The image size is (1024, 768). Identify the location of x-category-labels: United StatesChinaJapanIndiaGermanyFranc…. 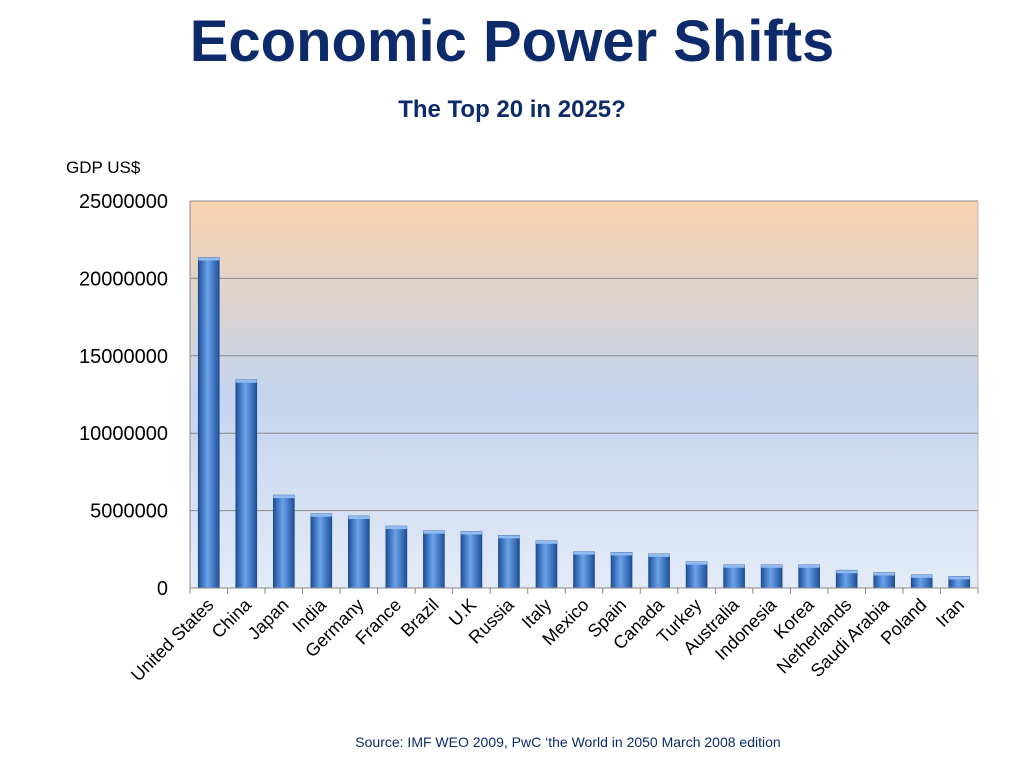
(547, 639).